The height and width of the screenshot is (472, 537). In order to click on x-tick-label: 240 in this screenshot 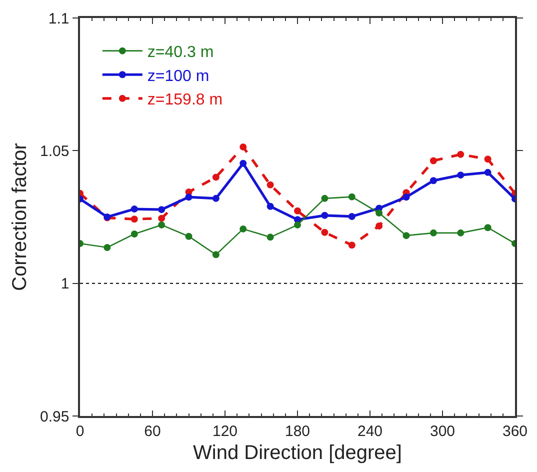, I will do `click(370, 431)`.